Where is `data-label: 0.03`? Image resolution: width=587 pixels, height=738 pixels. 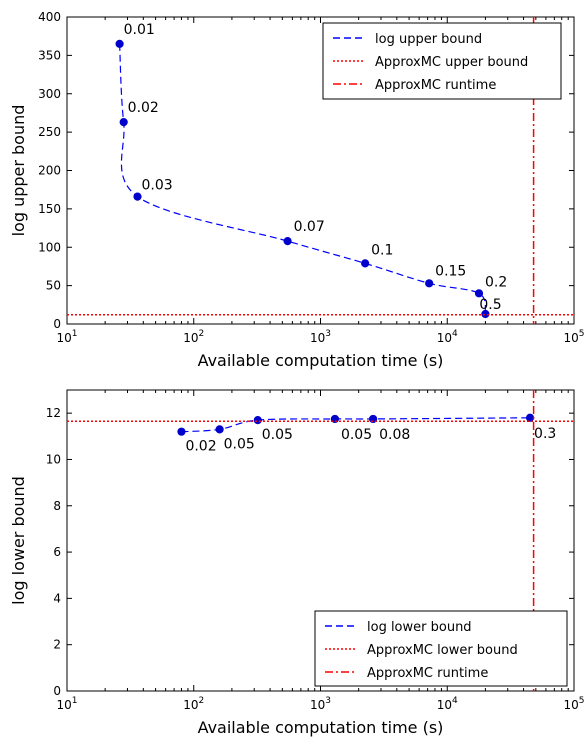 data-label: 0.03 is located at coordinates (157, 186).